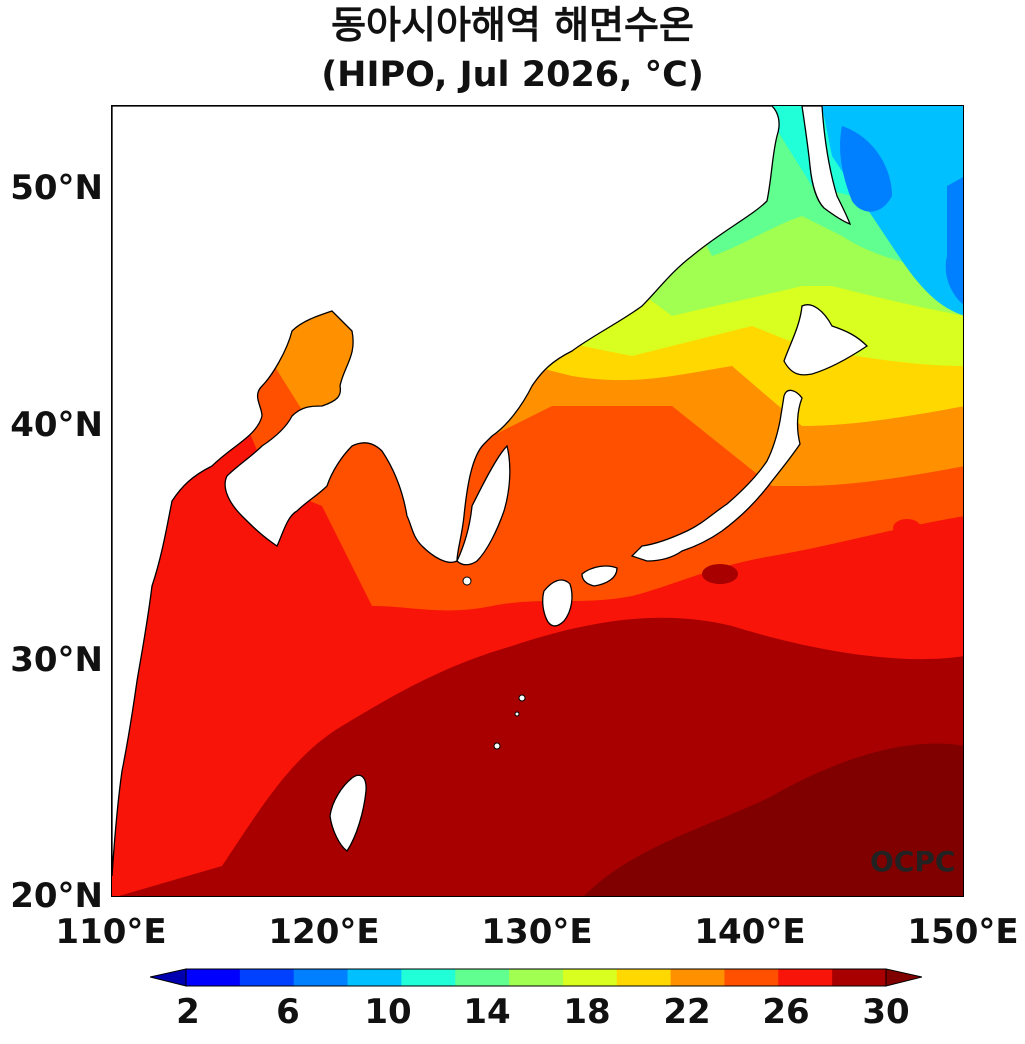  Describe the element at coordinates (587, 1012) in the screenshot. I see `colorbar-label-18: 18` at that location.